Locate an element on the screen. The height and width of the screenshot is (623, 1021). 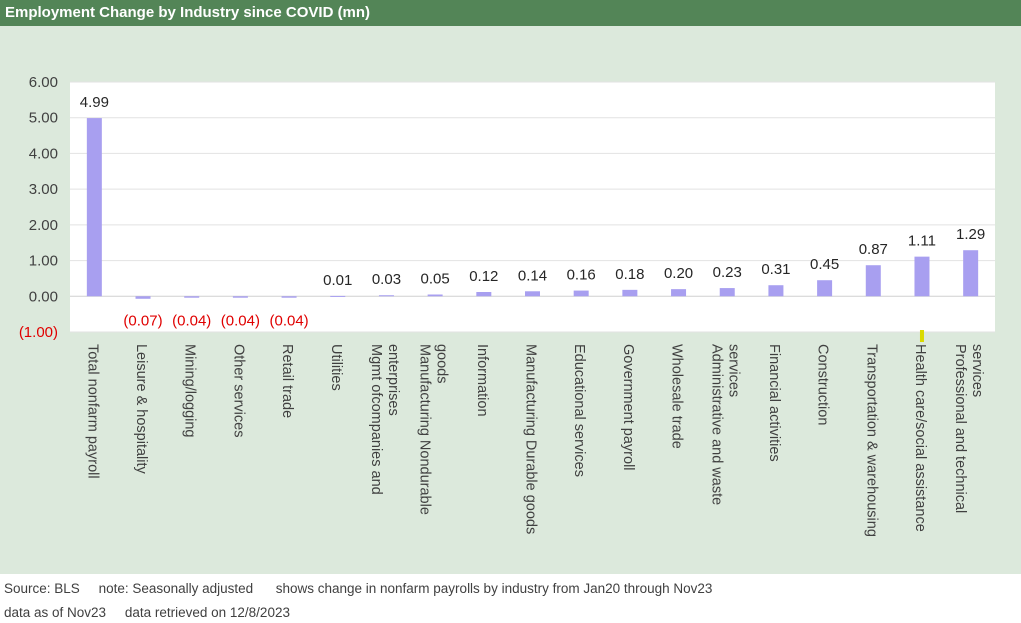
category-label: Retail trade is located at coordinates (287, 381).